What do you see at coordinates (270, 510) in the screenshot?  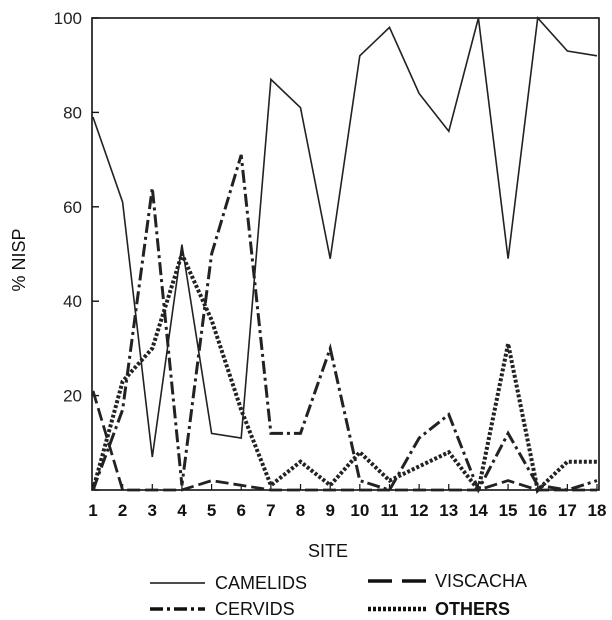 I see `x-tick-label-7: 7` at bounding box center [270, 510].